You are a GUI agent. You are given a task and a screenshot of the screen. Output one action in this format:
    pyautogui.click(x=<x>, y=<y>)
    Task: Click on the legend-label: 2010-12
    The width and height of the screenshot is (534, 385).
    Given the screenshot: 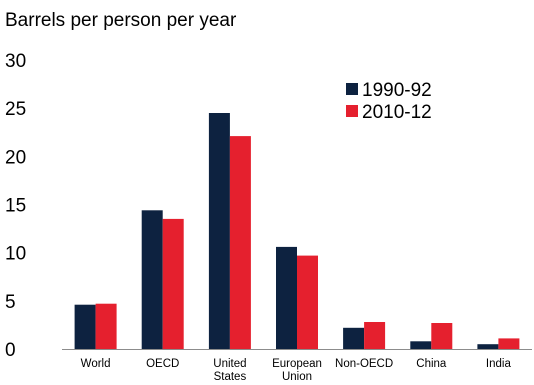 What is the action you would take?
    pyautogui.click(x=397, y=112)
    